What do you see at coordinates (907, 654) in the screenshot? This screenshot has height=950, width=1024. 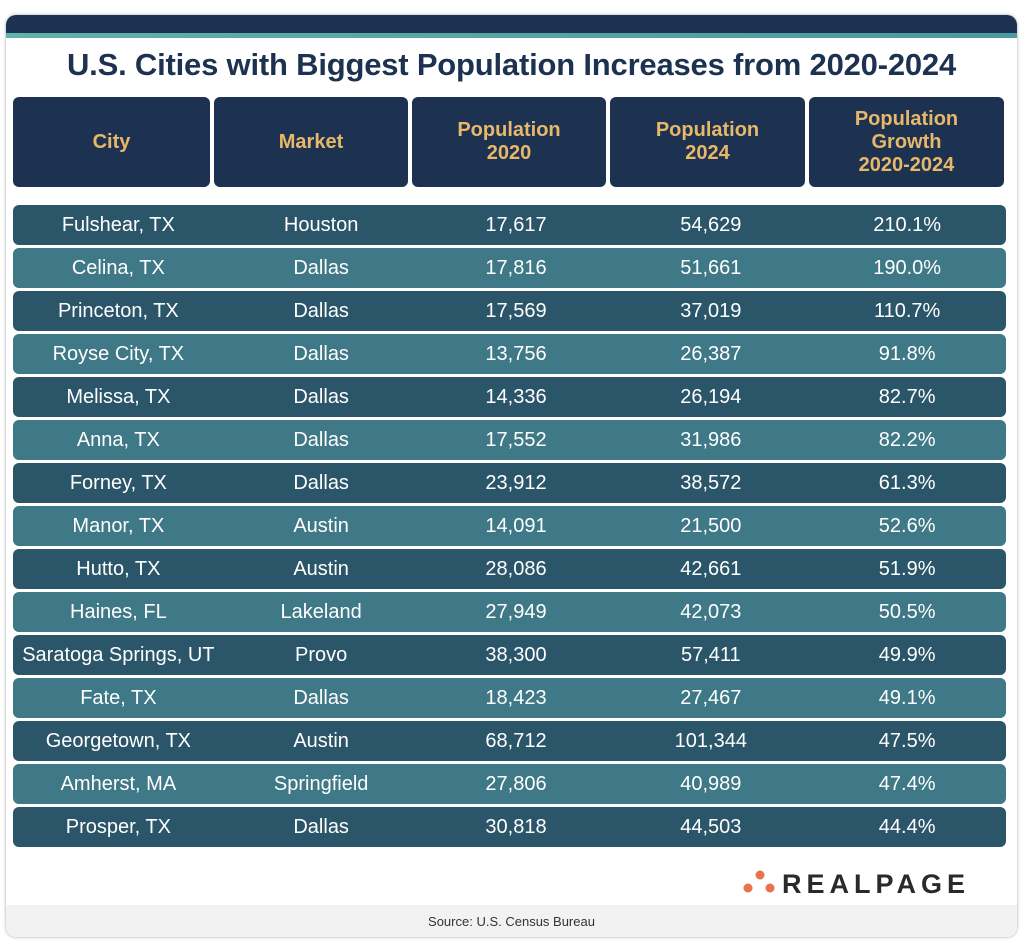 I see `table-cell: 49.9%` at bounding box center [907, 654].